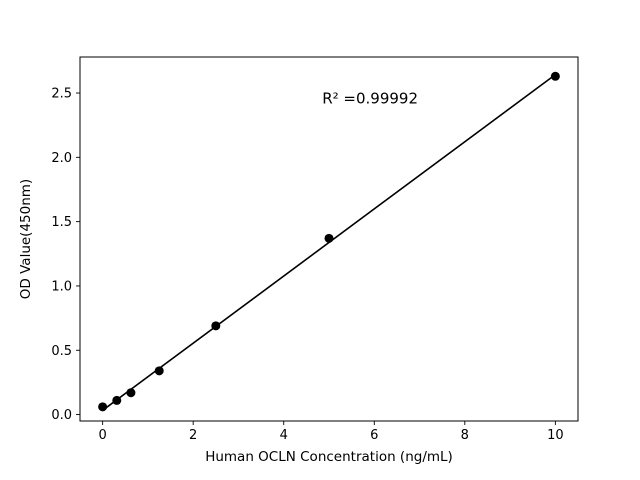 Image resolution: width=640 pixels, height=480 pixels. What do you see at coordinates (61, 94) in the screenshot?
I see `y-tick-label: 2.5` at bounding box center [61, 94].